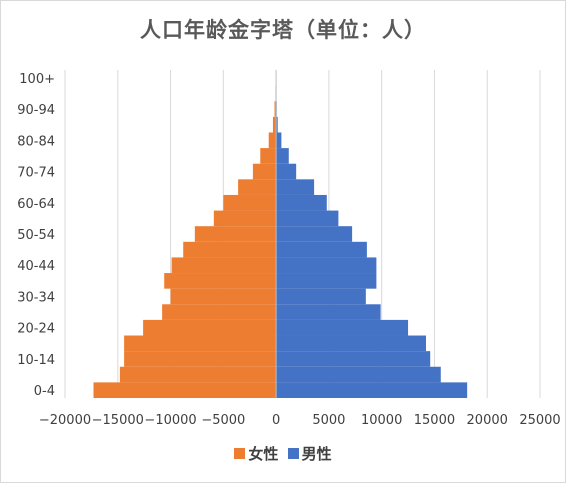  What do you see at coordinates (283, 453) in the screenshot?
I see `chart-legend: 女性 男性` at bounding box center [283, 453].